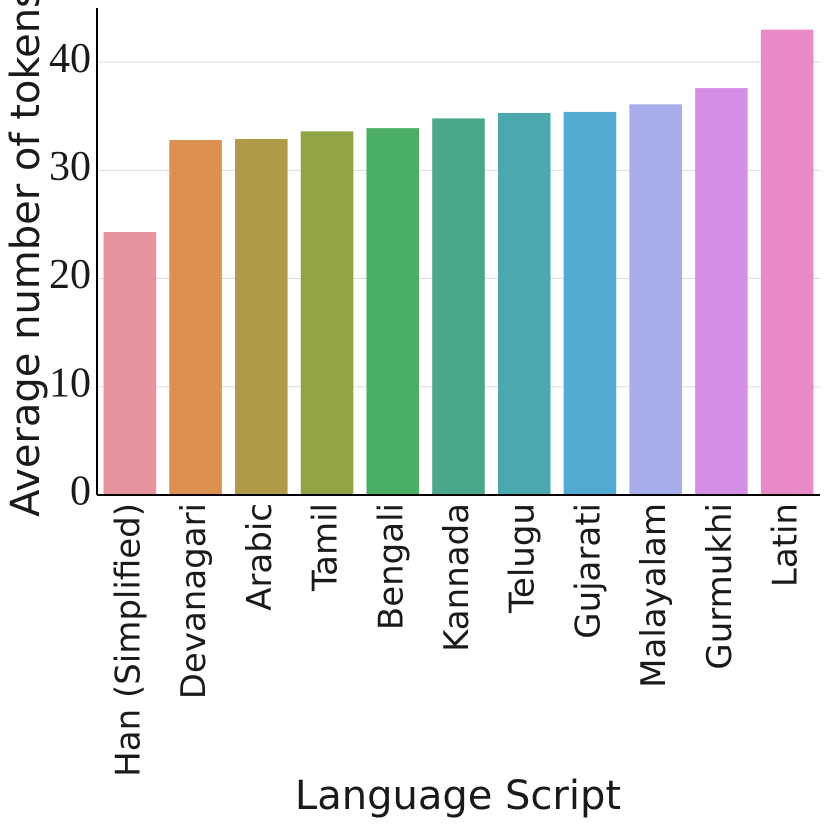 The image size is (830, 830). Describe the element at coordinates (70, 383) in the screenshot. I see `y-tick-label: 10` at that location.